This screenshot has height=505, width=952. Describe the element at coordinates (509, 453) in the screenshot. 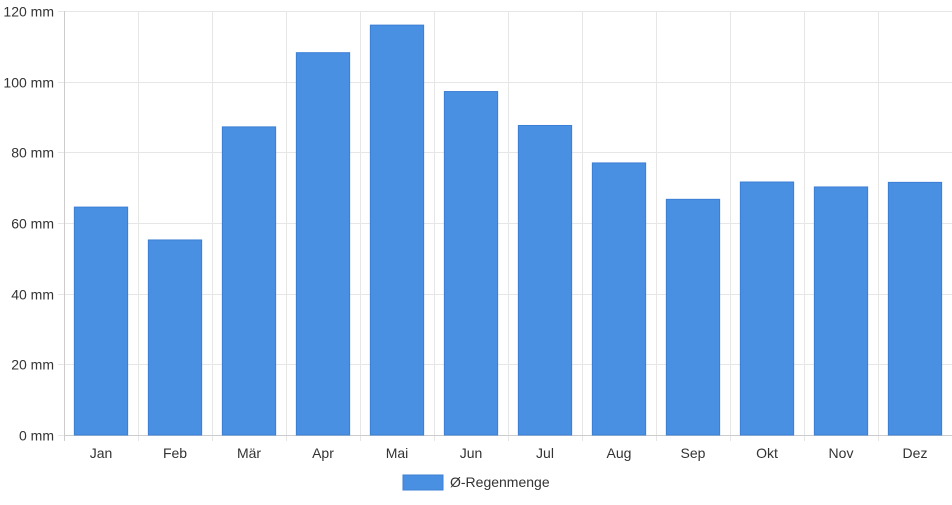

I see `x-tick-labels: Jan Feb Mär Apr Mai Jun Jul Aug Sep Okt Nov Dez` at that location.